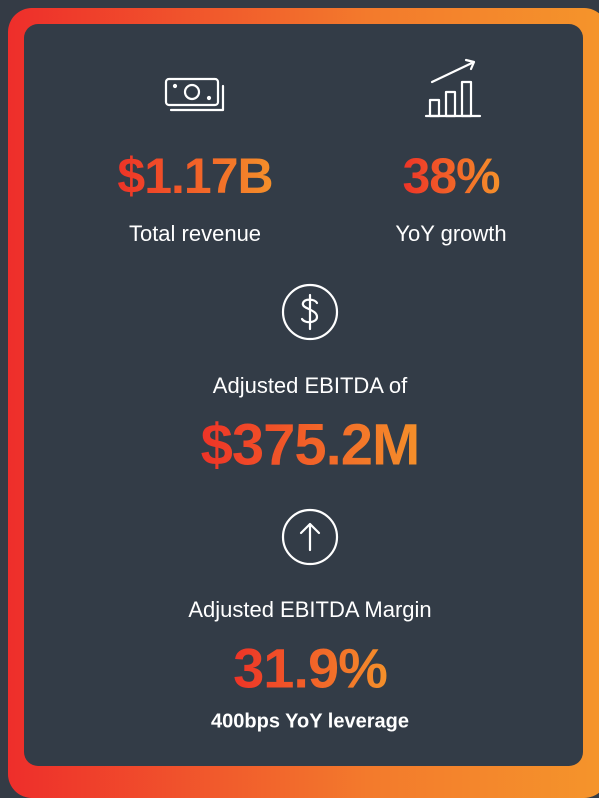  Describe the element at coordinates (310, 609) in the screenshot. I see `metric-label: Adjusted EBITDA Margin` at that location.